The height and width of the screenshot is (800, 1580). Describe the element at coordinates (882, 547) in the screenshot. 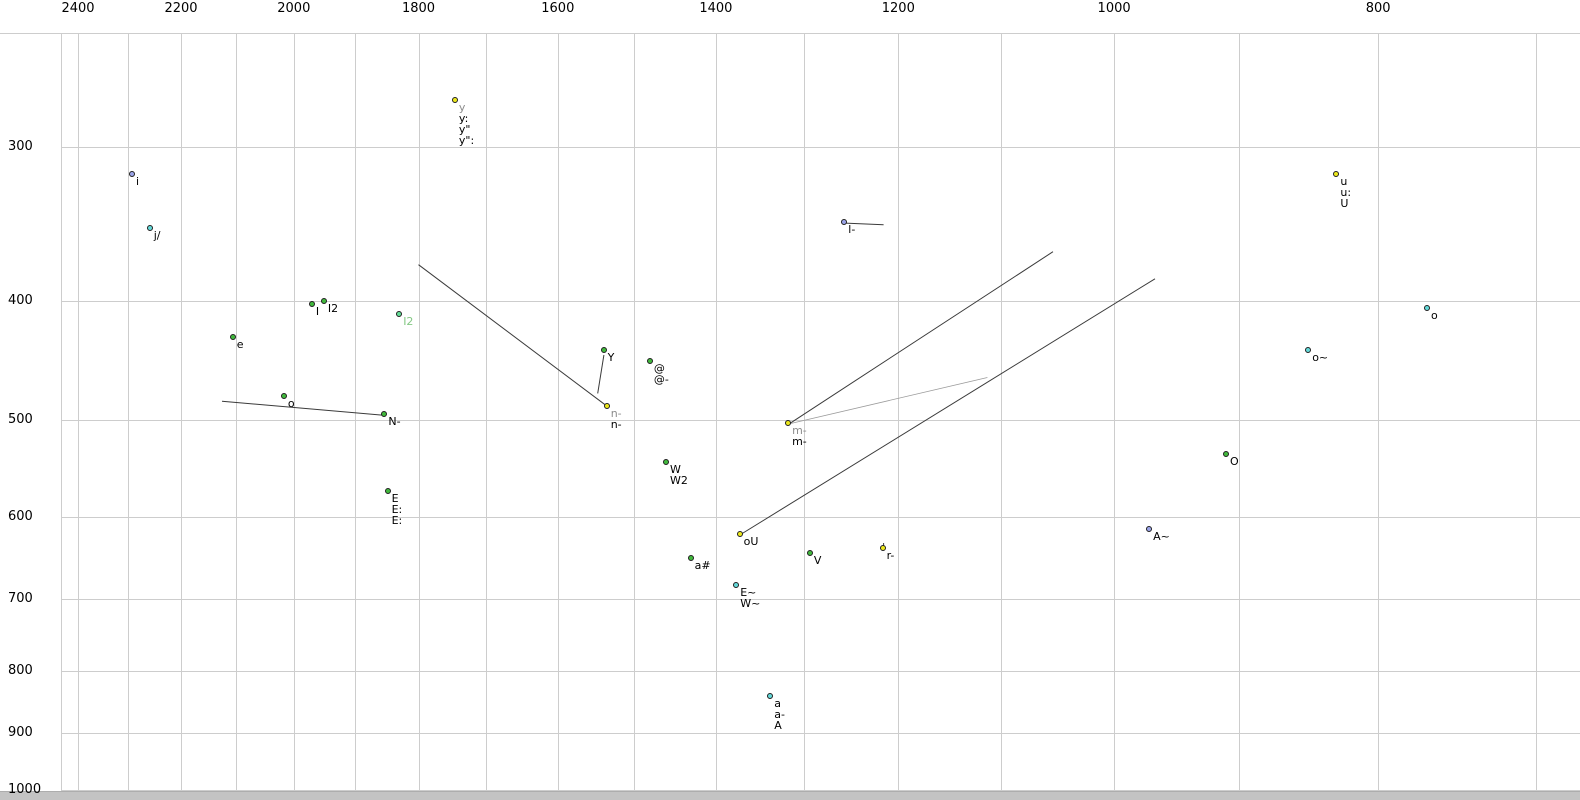

I see `point-r` at that location.